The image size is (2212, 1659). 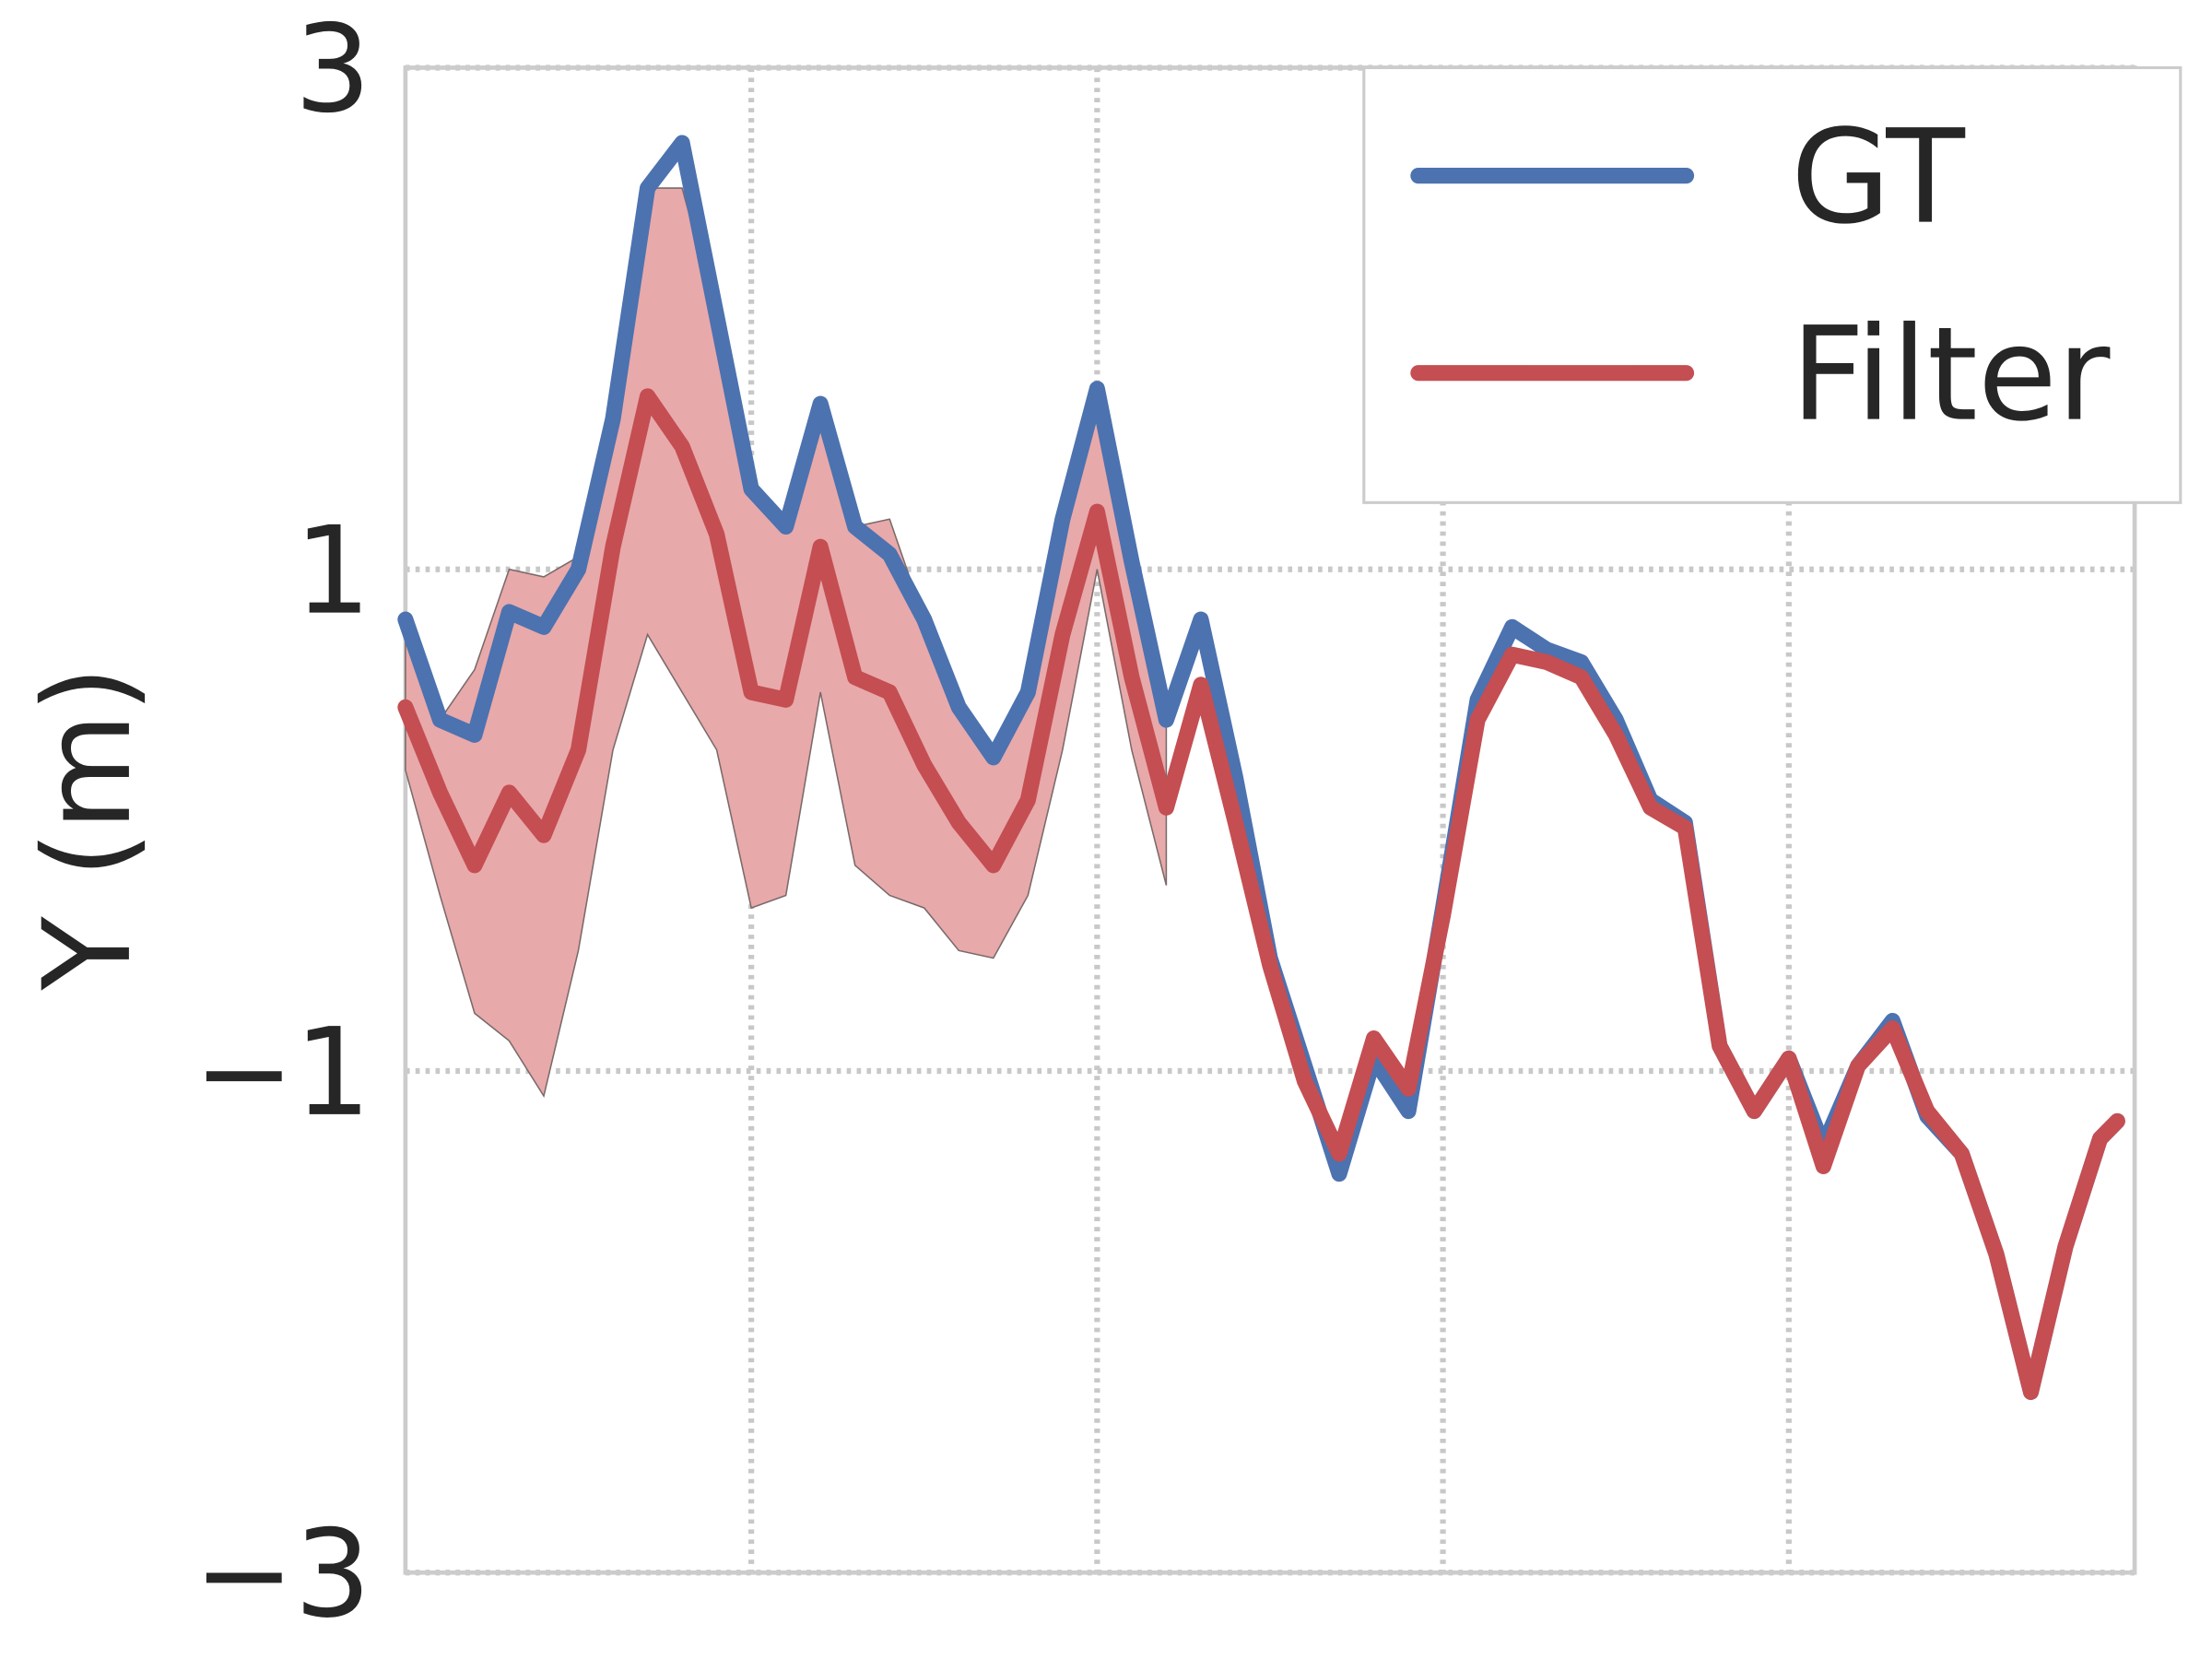 I want to click on legend-label: Filter, so click(x=1951, y=375).